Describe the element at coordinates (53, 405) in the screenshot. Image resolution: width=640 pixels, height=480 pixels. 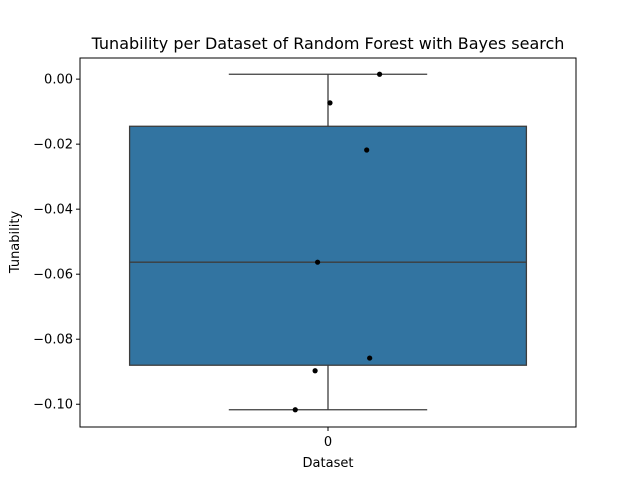
I see `y-tick-label: −0.10` at that location.